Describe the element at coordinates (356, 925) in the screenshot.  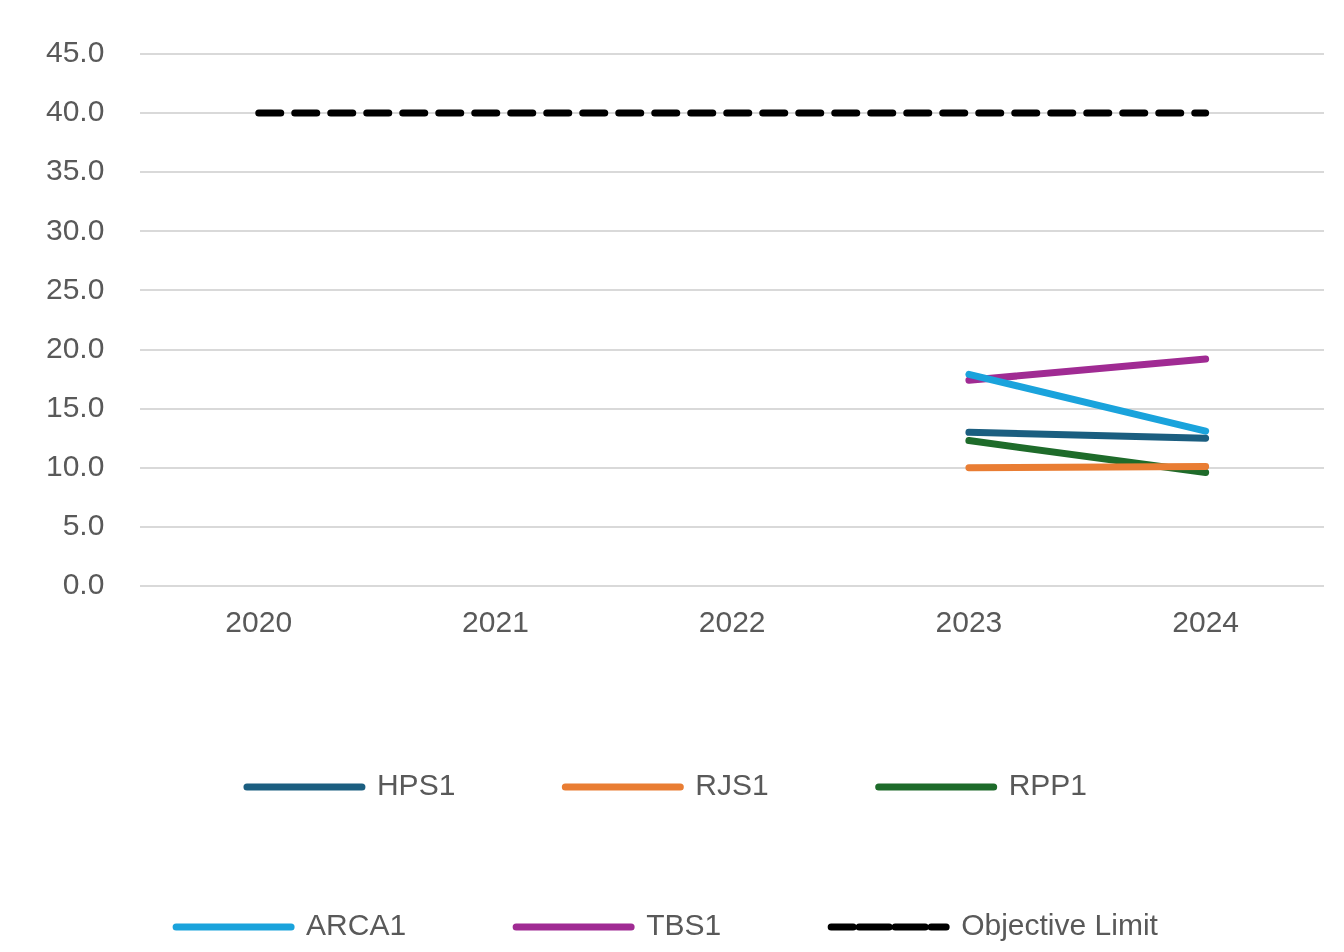
I see `legend-label: ARCA1` at that location.